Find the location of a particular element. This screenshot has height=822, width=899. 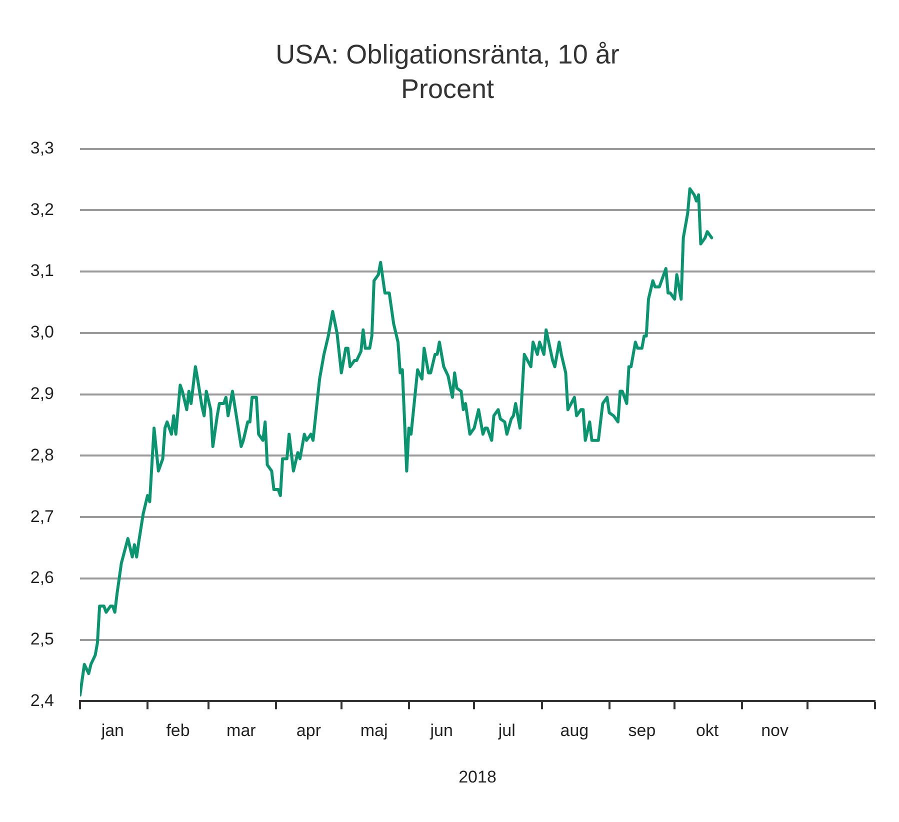

y-tick-label: 2,7 is located at coordinates (42, 516).